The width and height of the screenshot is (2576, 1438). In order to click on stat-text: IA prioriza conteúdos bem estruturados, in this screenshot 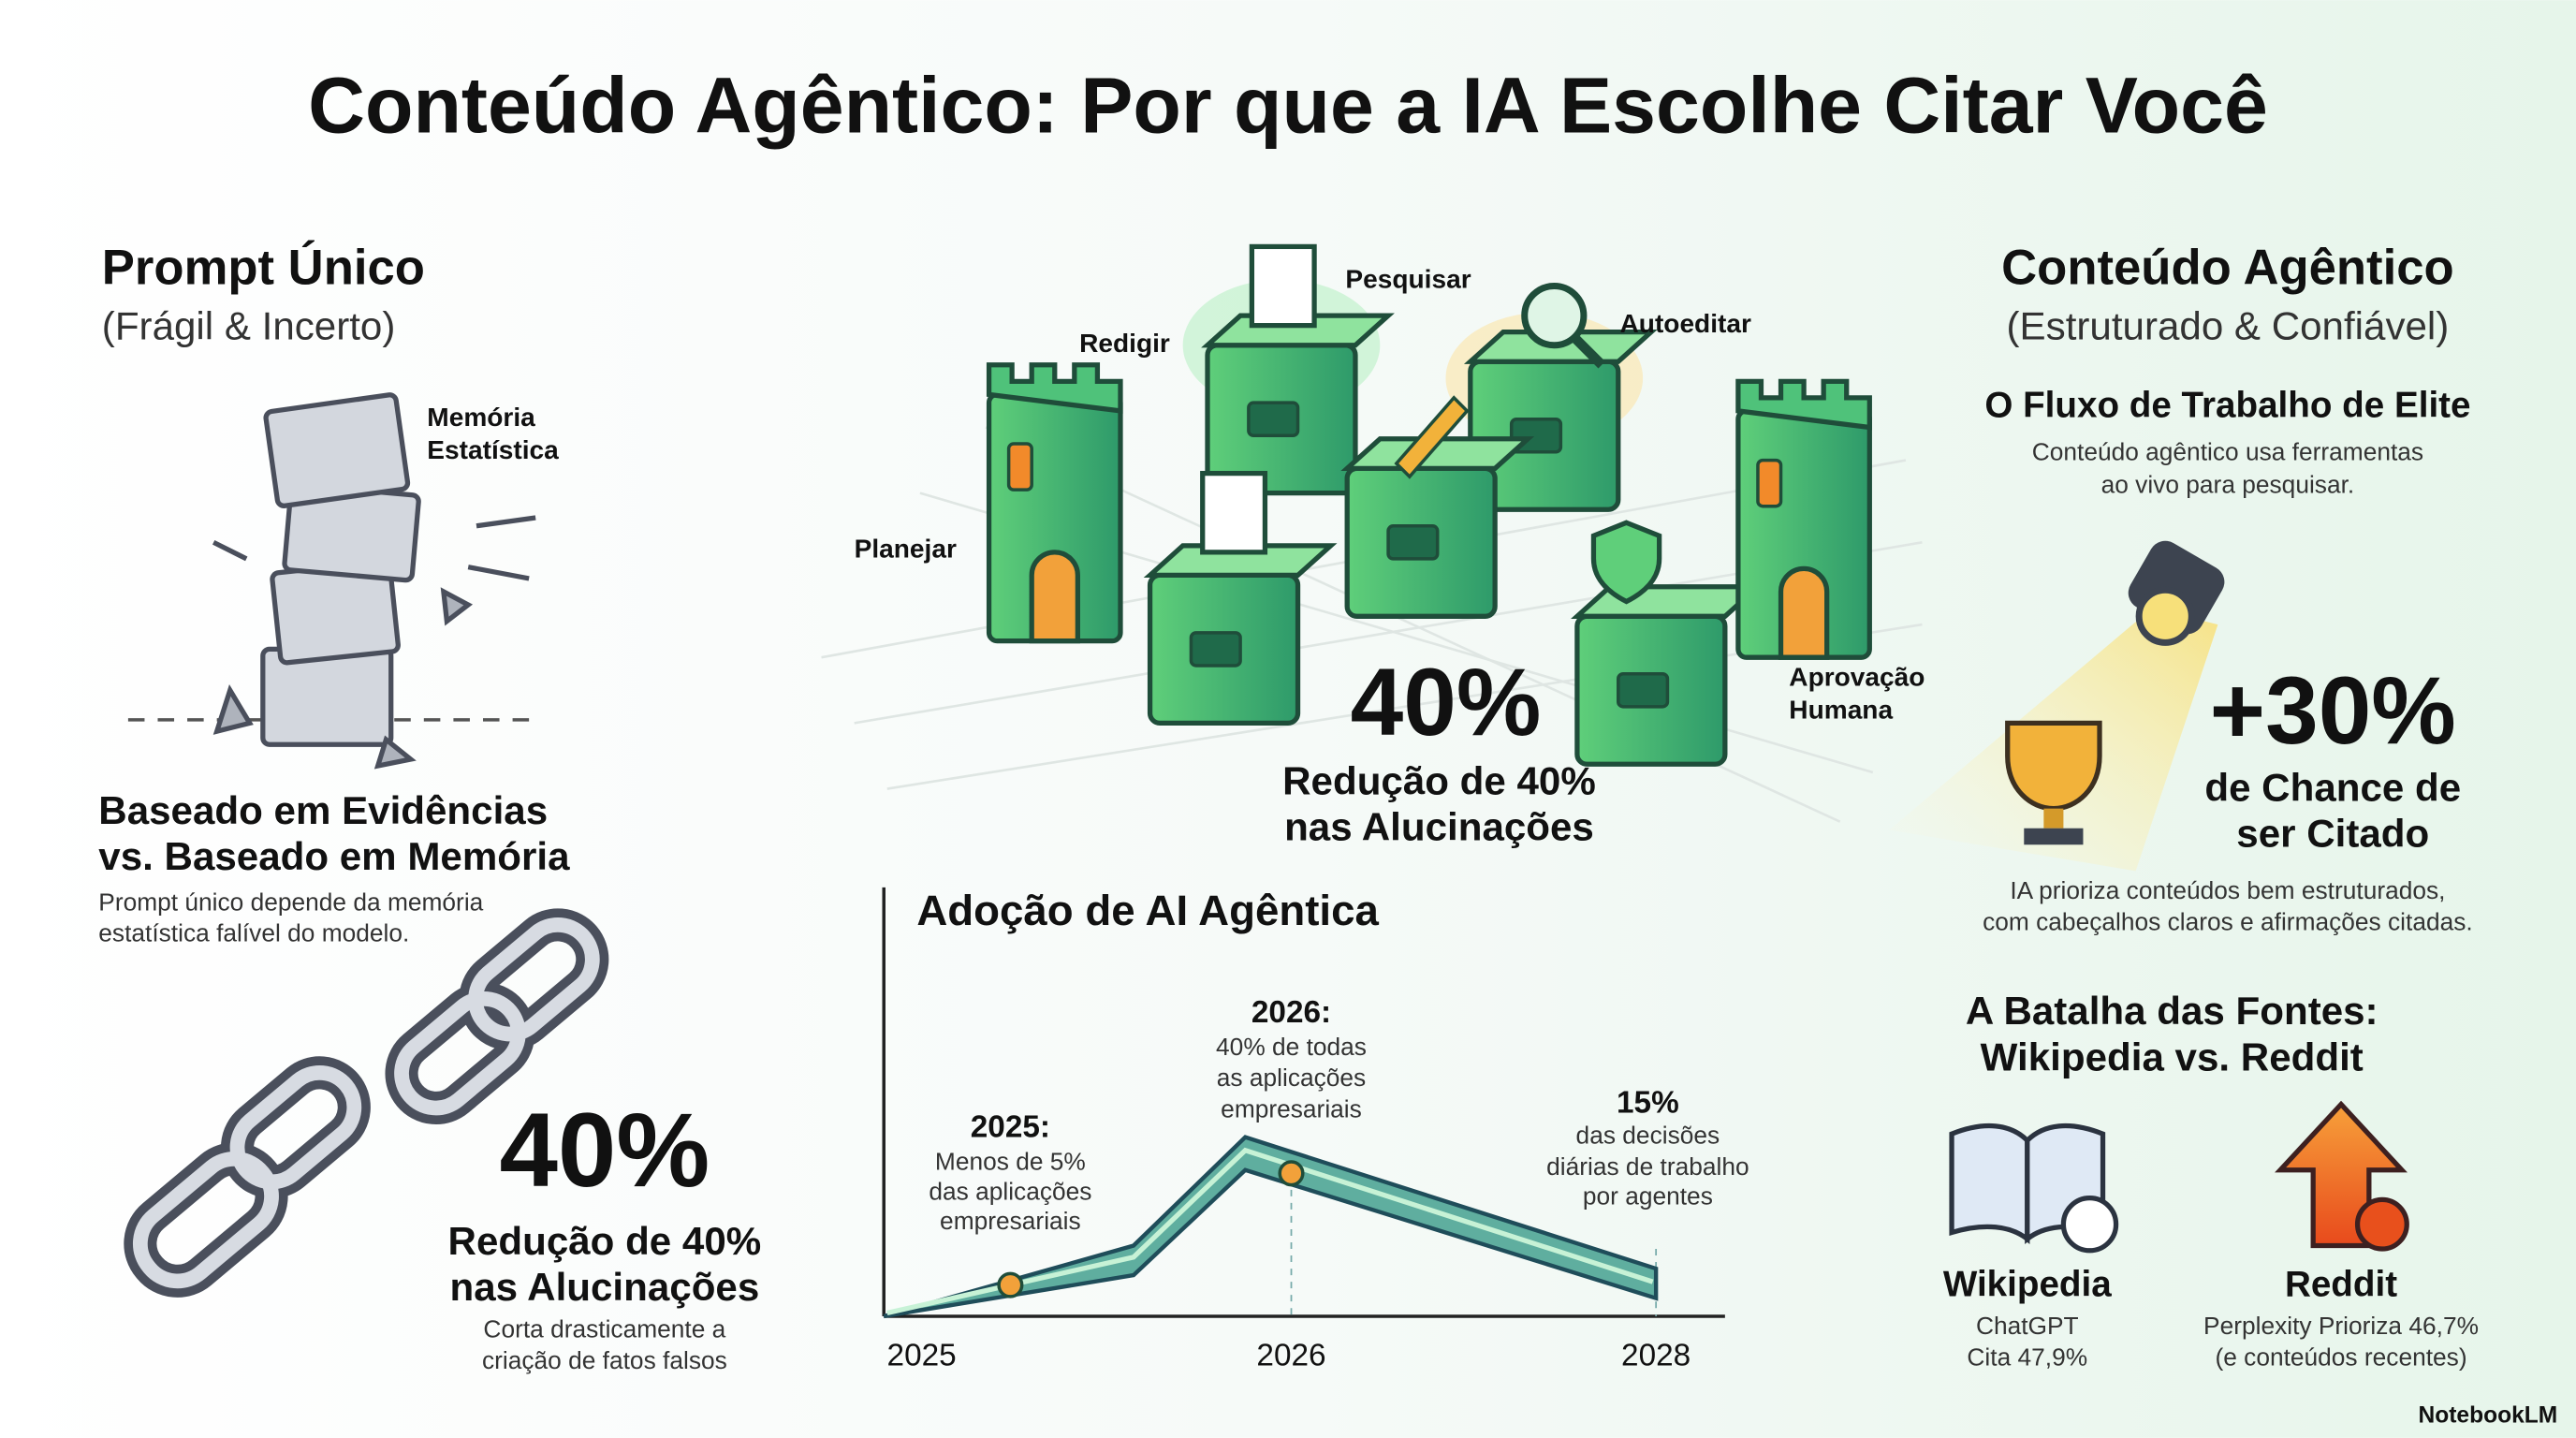, I will do `click(2227, 890)`.